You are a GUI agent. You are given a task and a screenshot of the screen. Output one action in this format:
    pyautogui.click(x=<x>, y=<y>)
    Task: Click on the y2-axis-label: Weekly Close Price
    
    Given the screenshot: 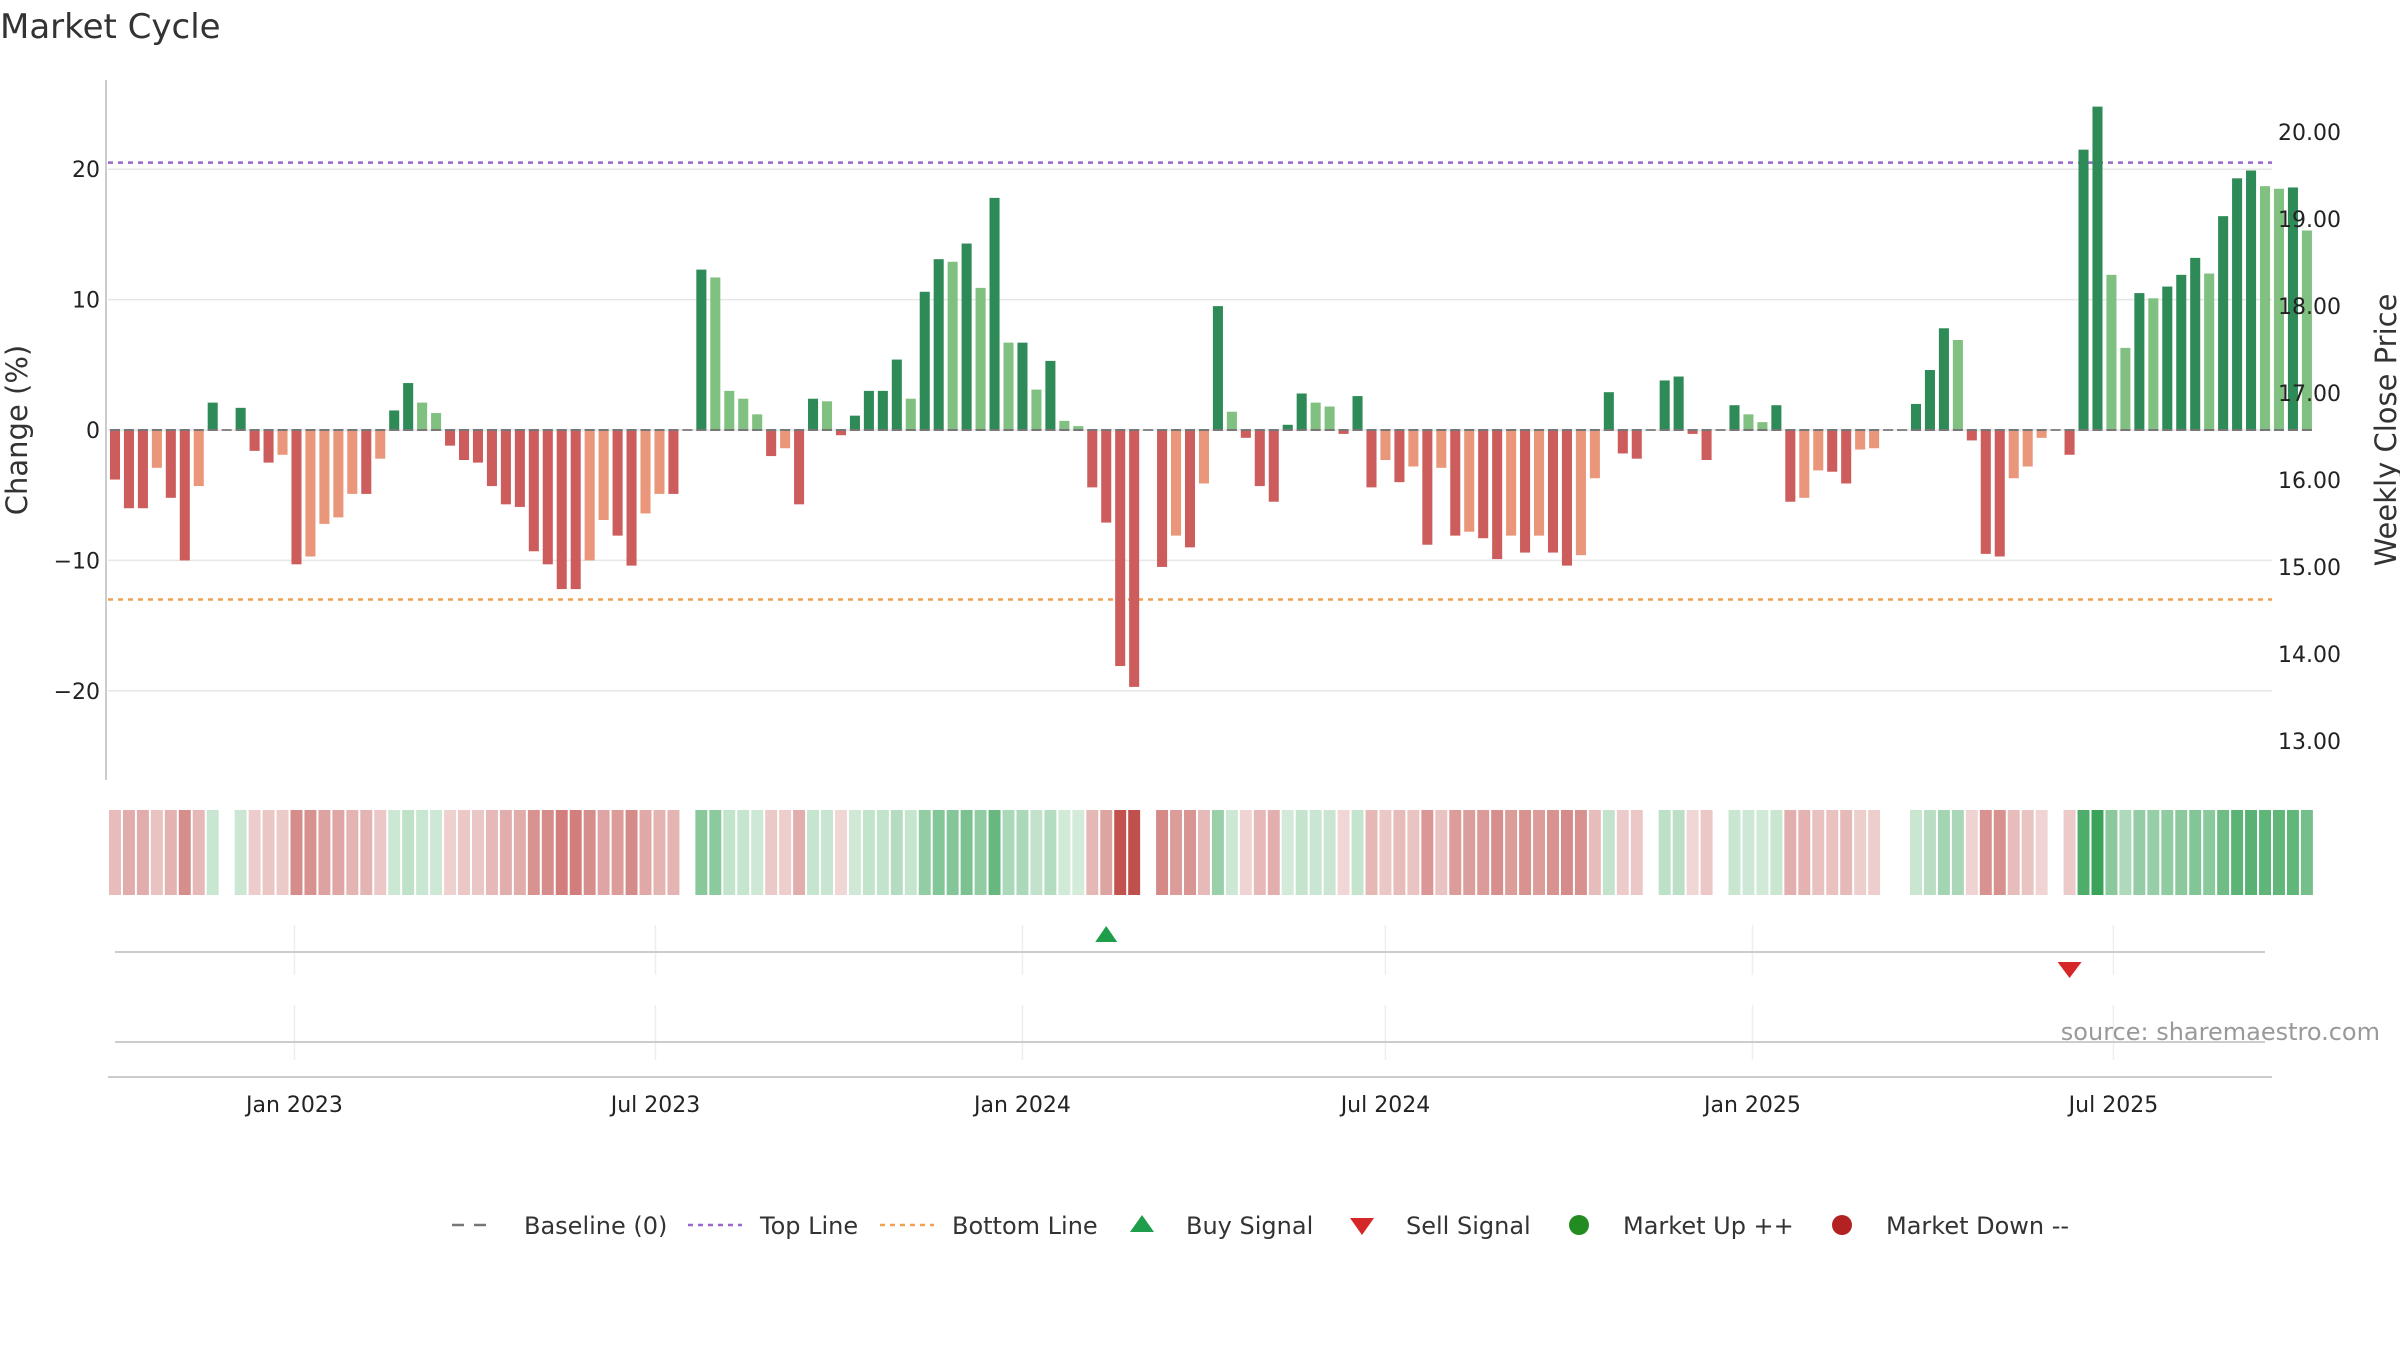 What is the action you would take?
    pyautogui.click(x=2384, y=430)
    